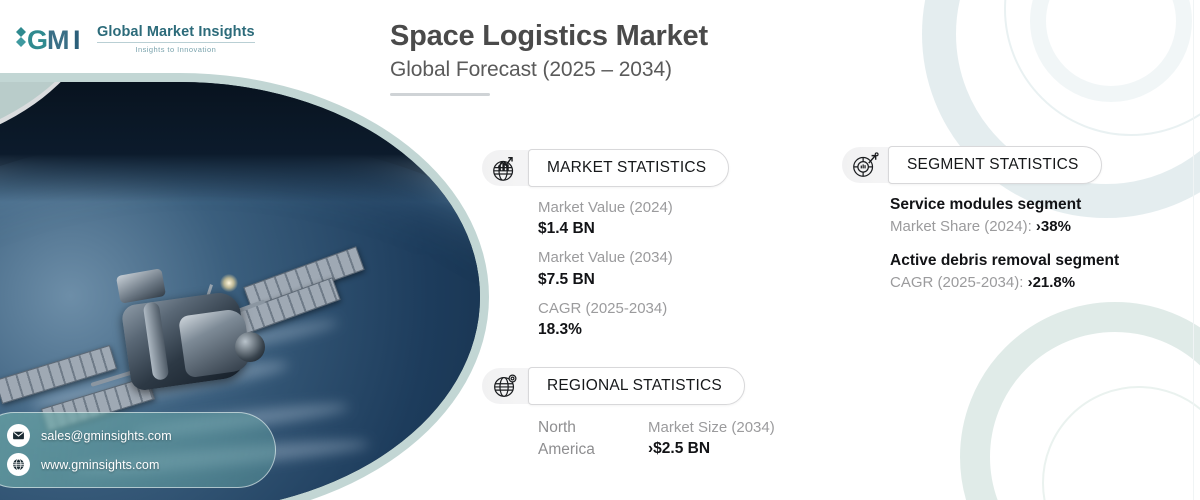  Describe the element at coordinates (1054, 283) in the screenshot. I see `segment-2-value: 21.8%` at that location.